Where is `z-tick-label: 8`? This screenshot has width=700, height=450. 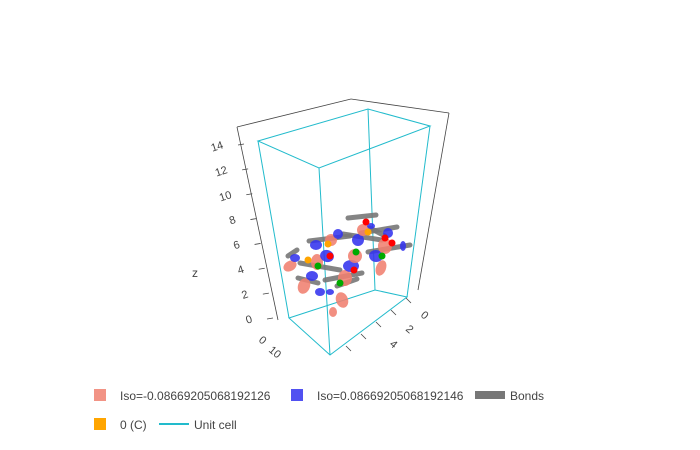 z-tick-label: 8 is located at coordinates (233, 220).